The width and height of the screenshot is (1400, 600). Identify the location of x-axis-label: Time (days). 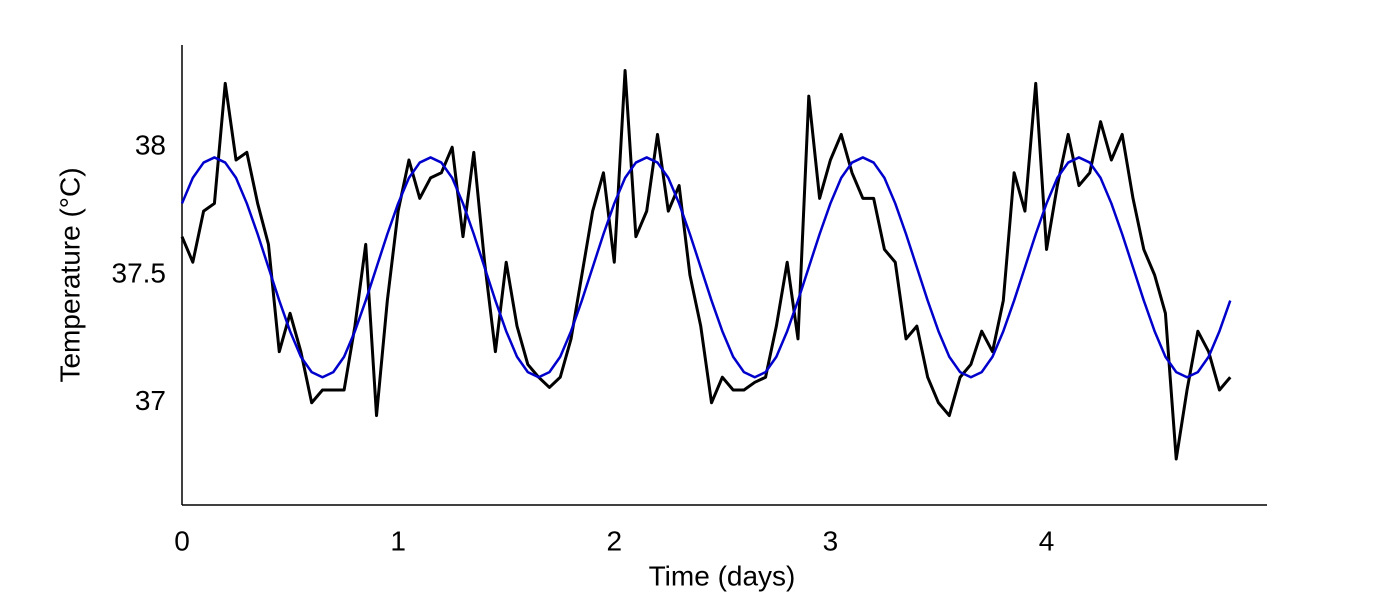
(722, 575).